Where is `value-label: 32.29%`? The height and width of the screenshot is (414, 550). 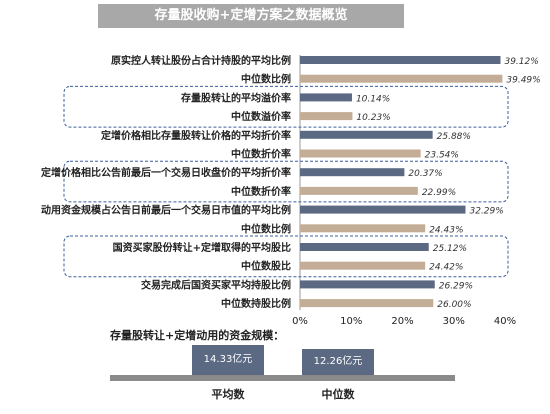 value-label: 32.29% is located at coordinates (486, 212).